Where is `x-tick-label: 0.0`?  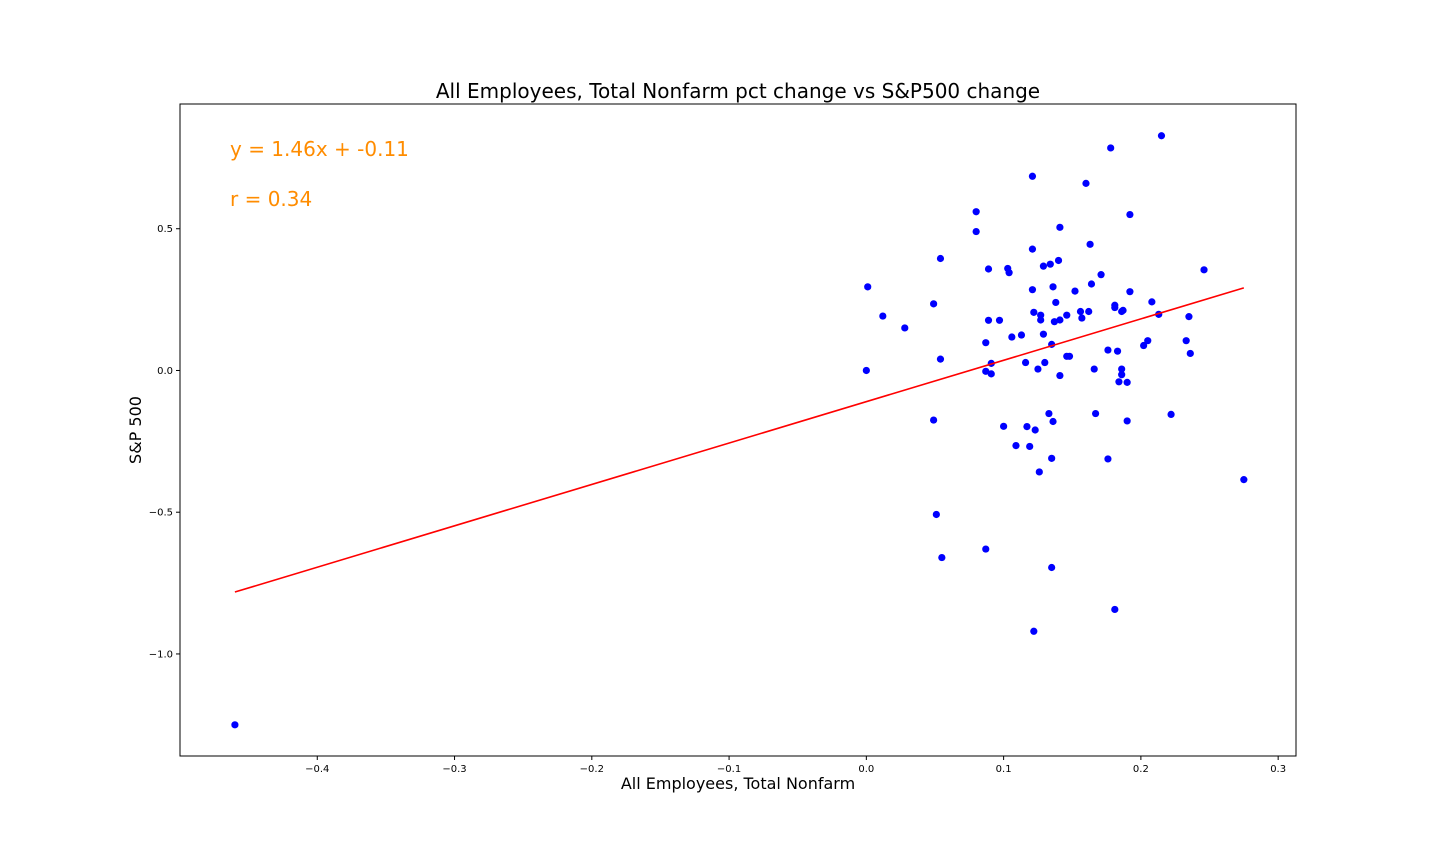
x-tick-label: 0.0 is located at coordinates (866, 769).